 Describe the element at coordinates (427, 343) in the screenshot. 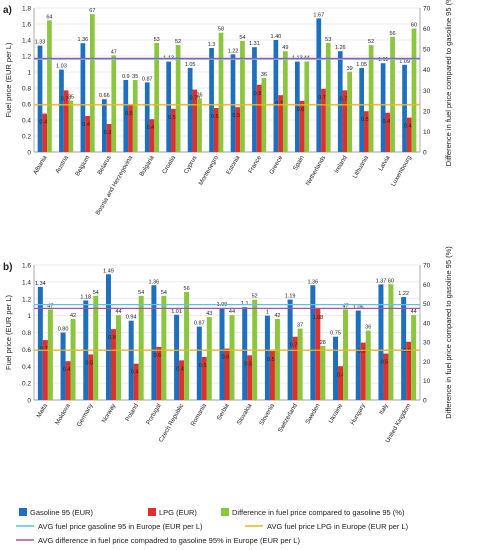

I see `y2-tick-label: 30` at that location.